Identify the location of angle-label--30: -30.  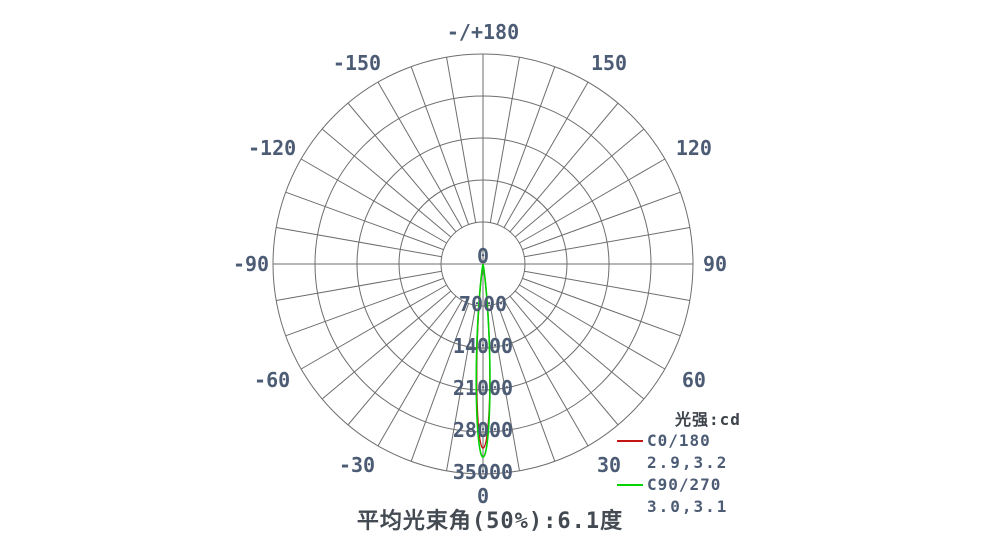
(357, 465).